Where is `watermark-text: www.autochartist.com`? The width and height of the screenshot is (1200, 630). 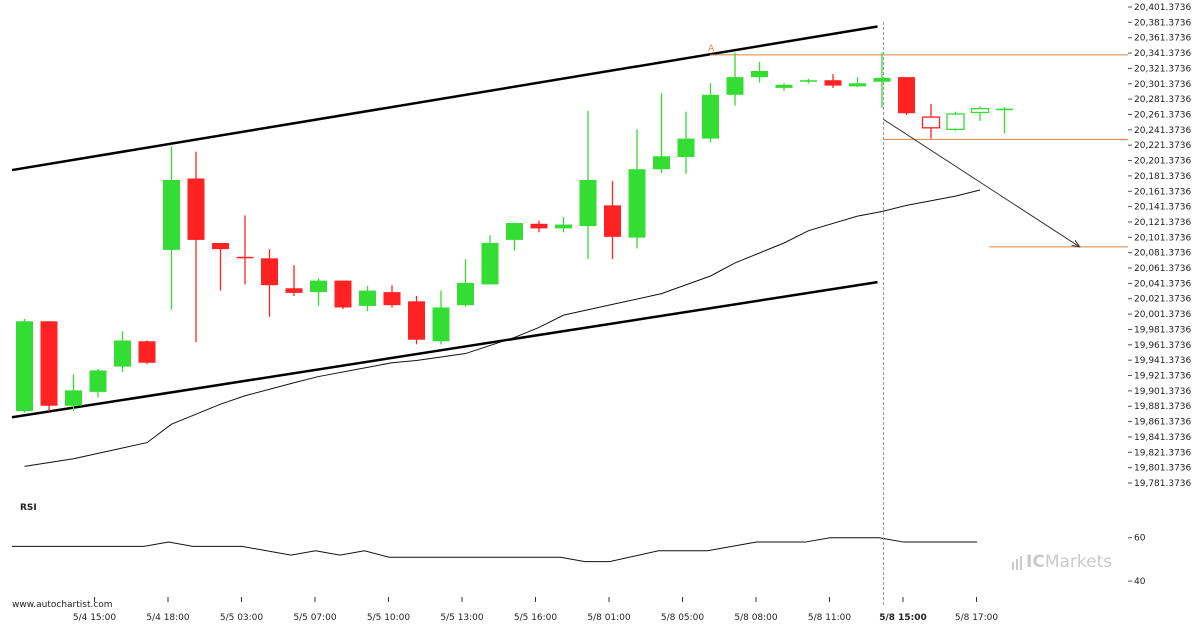
watermark-text: www.autochartist.com is located at coordinates (62, 605).